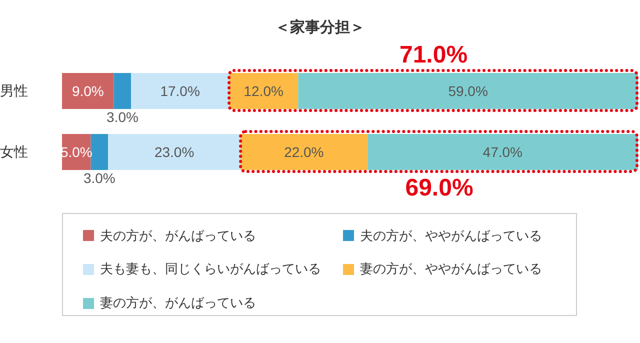 The height and width of the screenshot is (343, 640). I want to click on data-label: 23.0%, so click(174, 152).